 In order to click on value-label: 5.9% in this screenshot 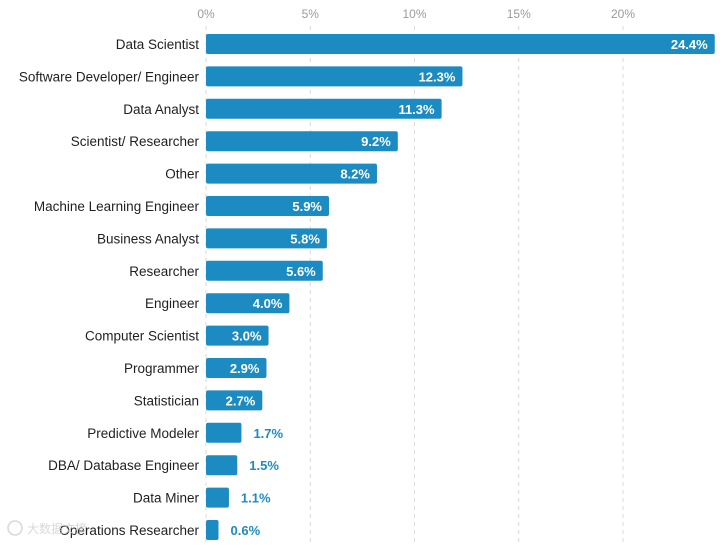, I will do `click(307, 206)`.